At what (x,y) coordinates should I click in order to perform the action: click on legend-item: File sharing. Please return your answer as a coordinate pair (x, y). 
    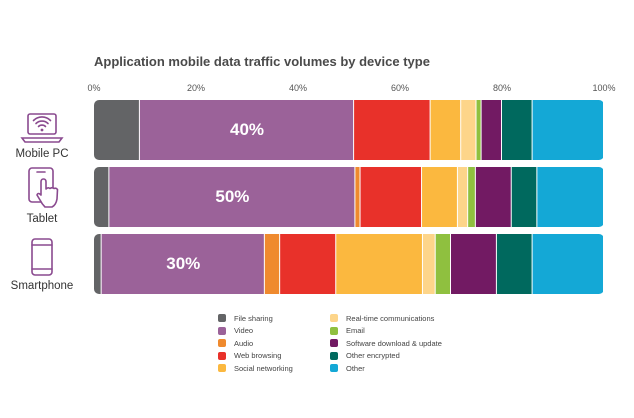
    Looking at the image, I should click on (245, 318).